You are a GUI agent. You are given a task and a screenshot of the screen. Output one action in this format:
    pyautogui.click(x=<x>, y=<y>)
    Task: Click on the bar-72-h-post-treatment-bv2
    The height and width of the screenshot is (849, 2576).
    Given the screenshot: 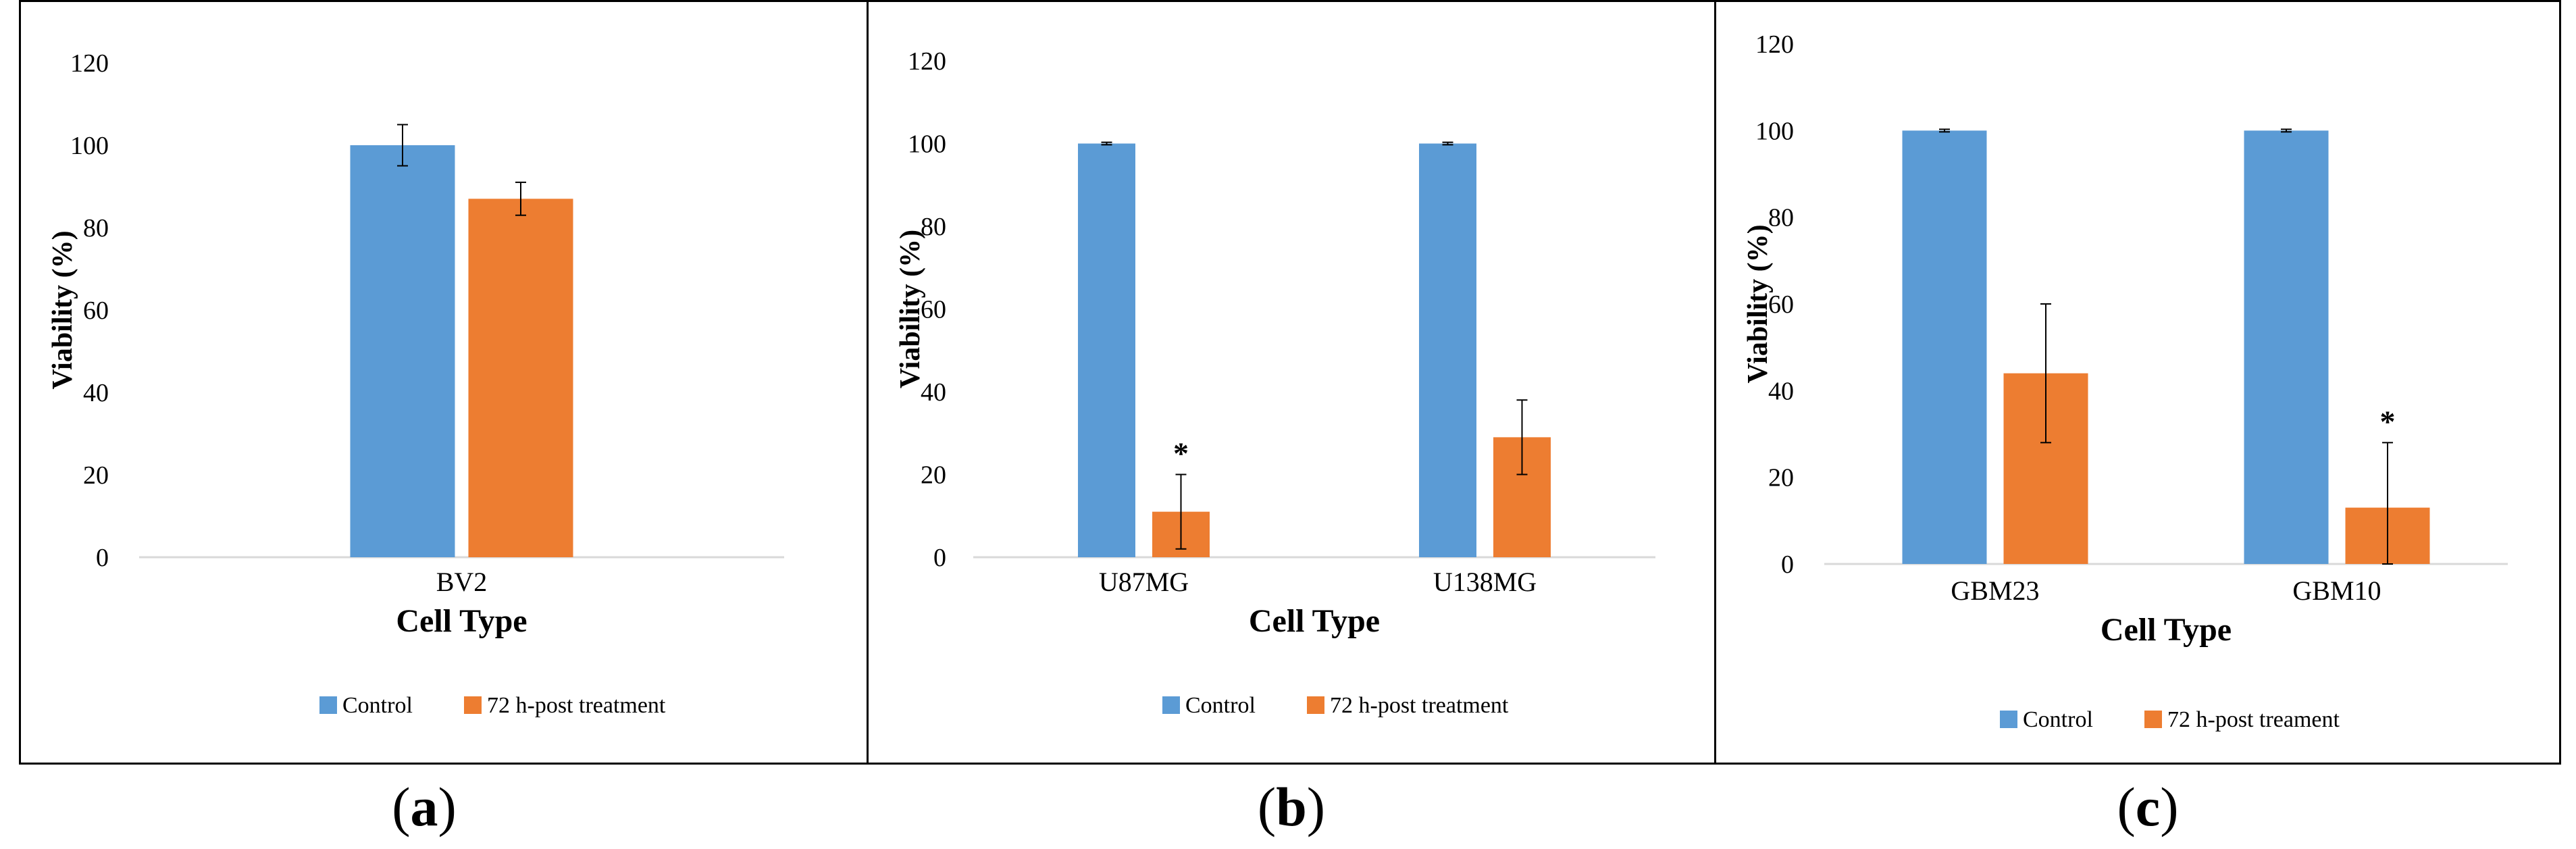 What is the action you would take?
    pyautogui.click(x=520, y=378)
    